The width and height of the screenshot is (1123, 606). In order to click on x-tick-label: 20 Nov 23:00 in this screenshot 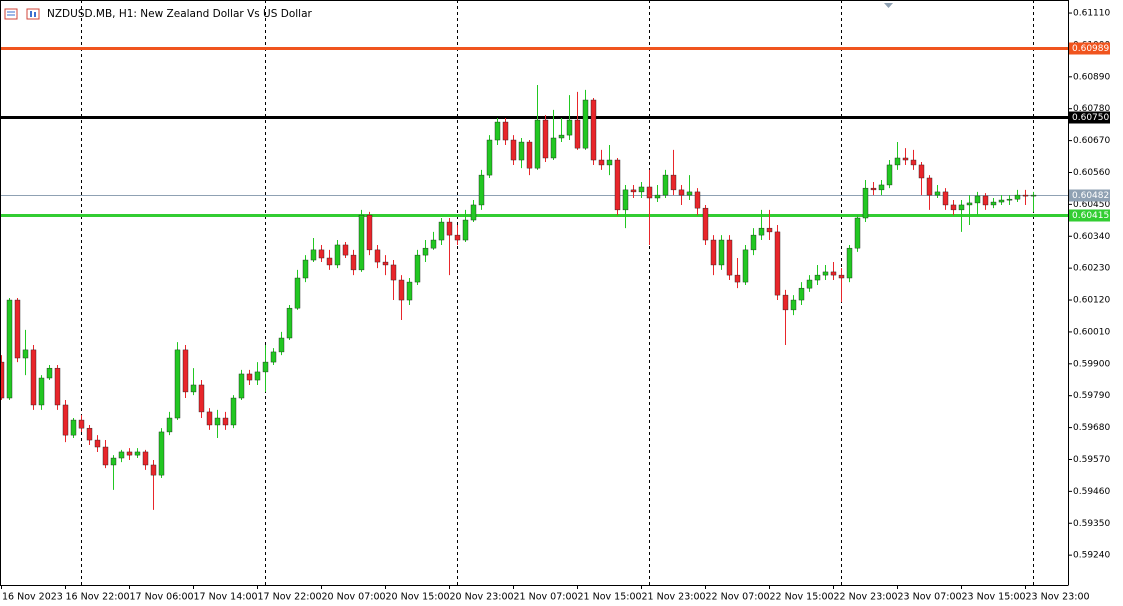, I will do `click(482, 597)`.